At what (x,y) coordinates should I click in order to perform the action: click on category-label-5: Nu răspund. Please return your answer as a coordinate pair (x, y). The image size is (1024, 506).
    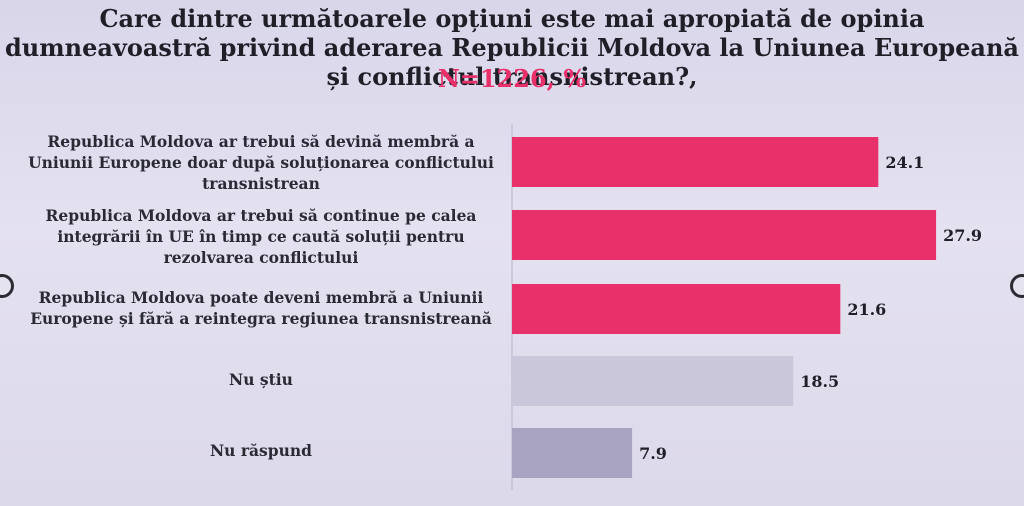
    Looking at the image, I should click on (261, 450).